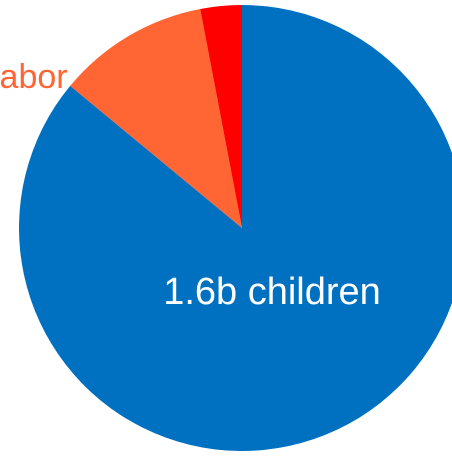 This screenshot has width=452, height=458. I want to click on slice-label-labor: labor, so click(34, 77).